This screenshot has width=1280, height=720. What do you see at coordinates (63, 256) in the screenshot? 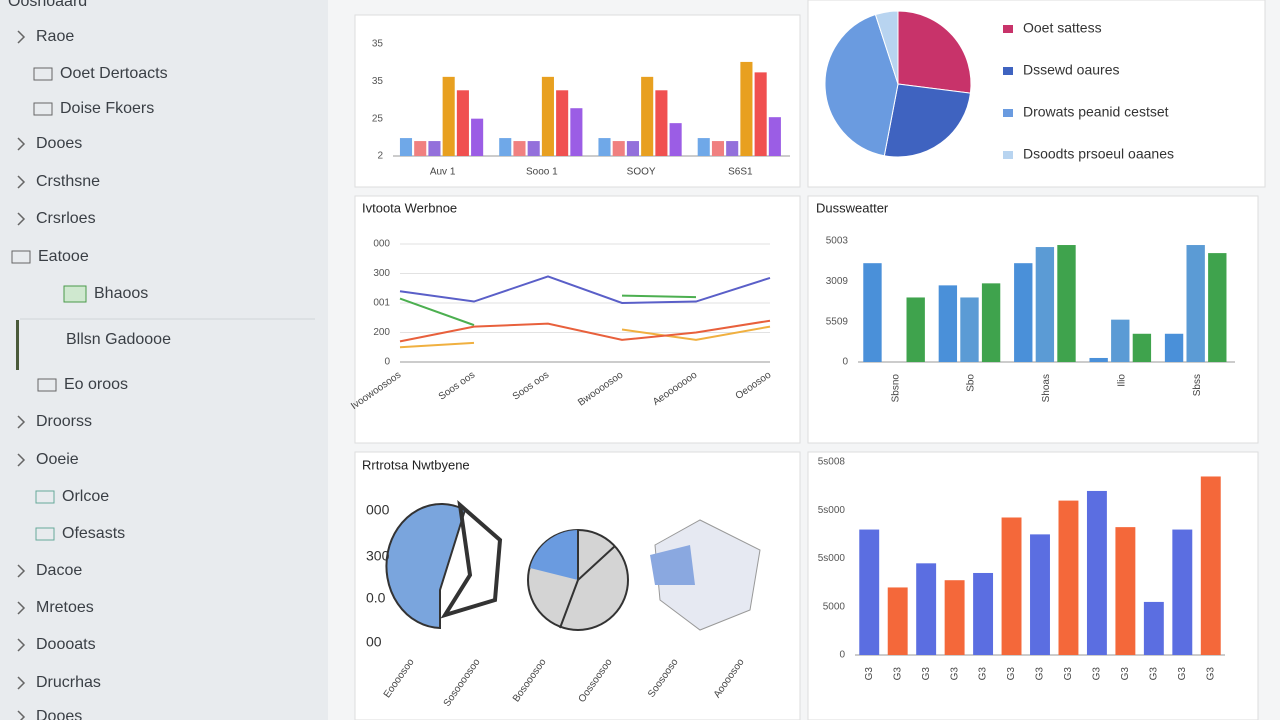
I see `sidebar-item: Eatooe` at bounding box center [63, 256].